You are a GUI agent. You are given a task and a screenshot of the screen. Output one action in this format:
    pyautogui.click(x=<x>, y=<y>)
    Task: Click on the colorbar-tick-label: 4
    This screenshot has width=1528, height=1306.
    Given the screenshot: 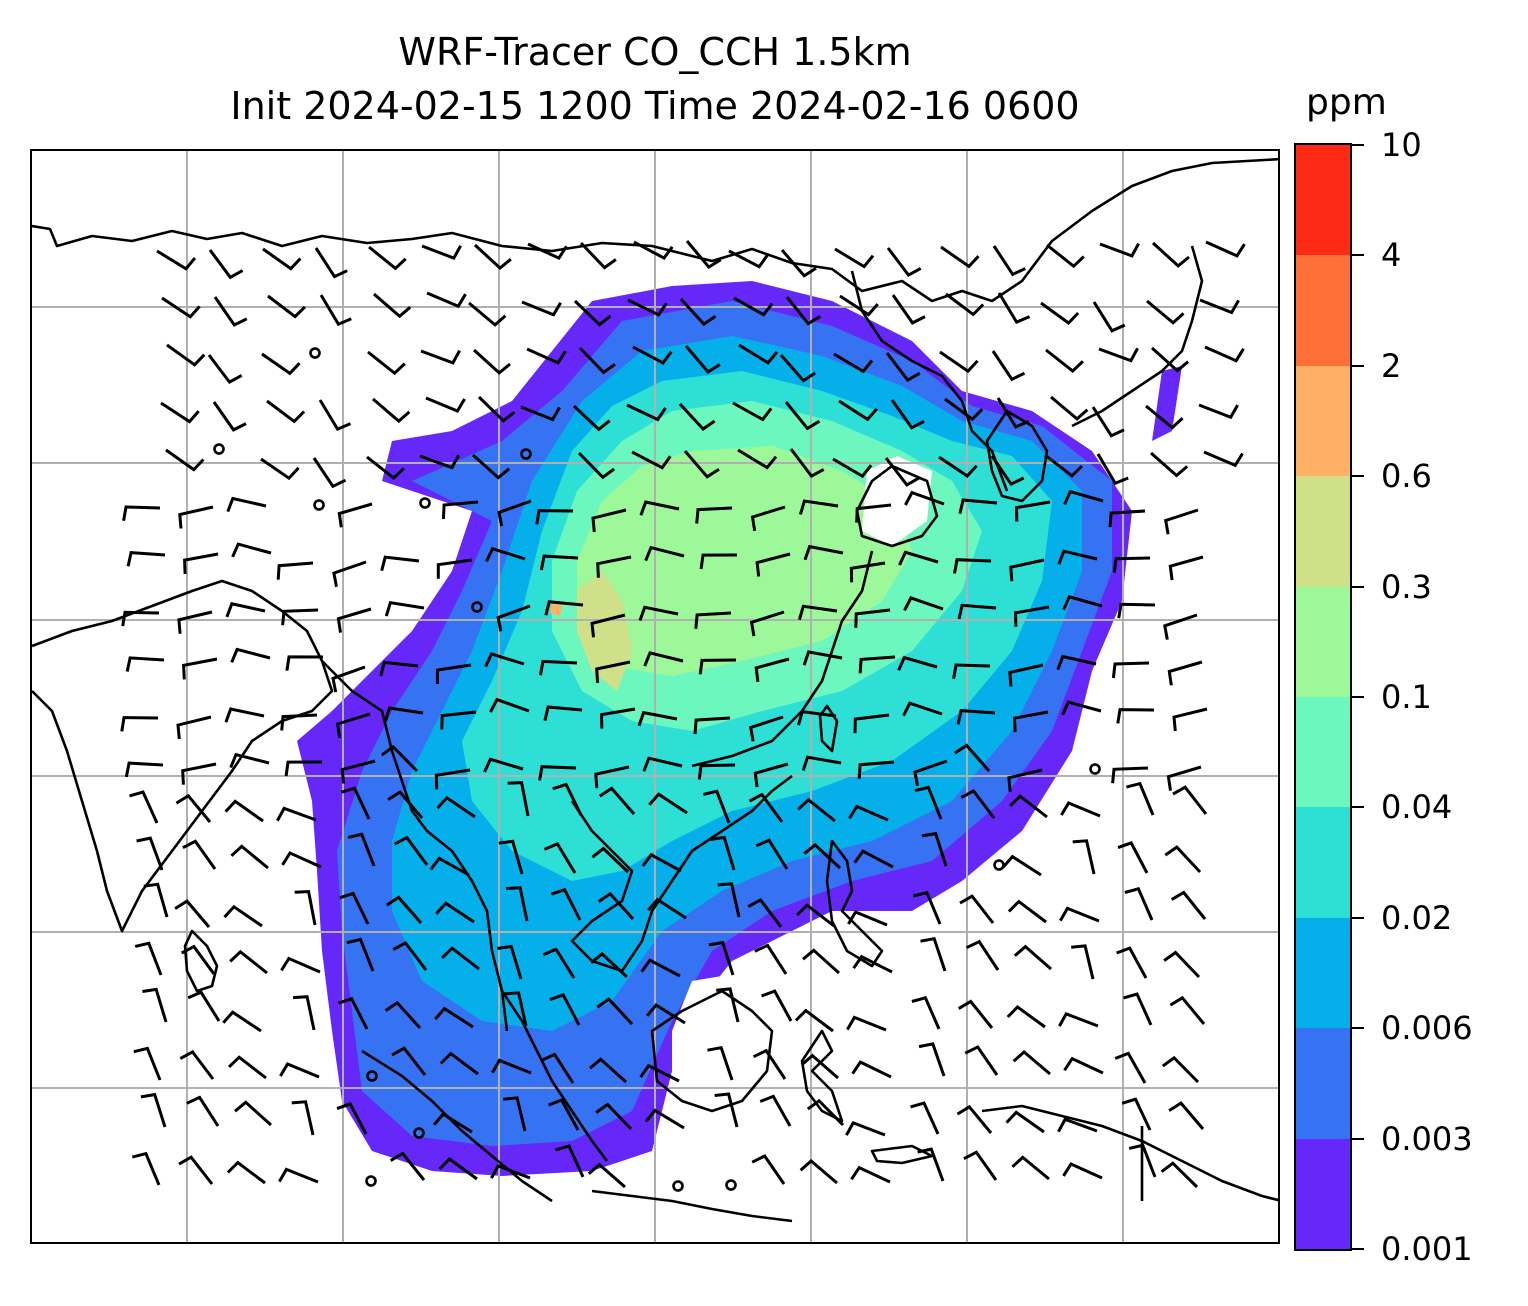 What is the action you would take?
    pyautogui.click(x=1391, y=255)
    